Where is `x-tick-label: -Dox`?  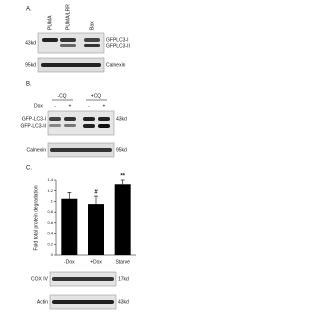 x-tick-label: -Dox is located at coordinates (69, 262).